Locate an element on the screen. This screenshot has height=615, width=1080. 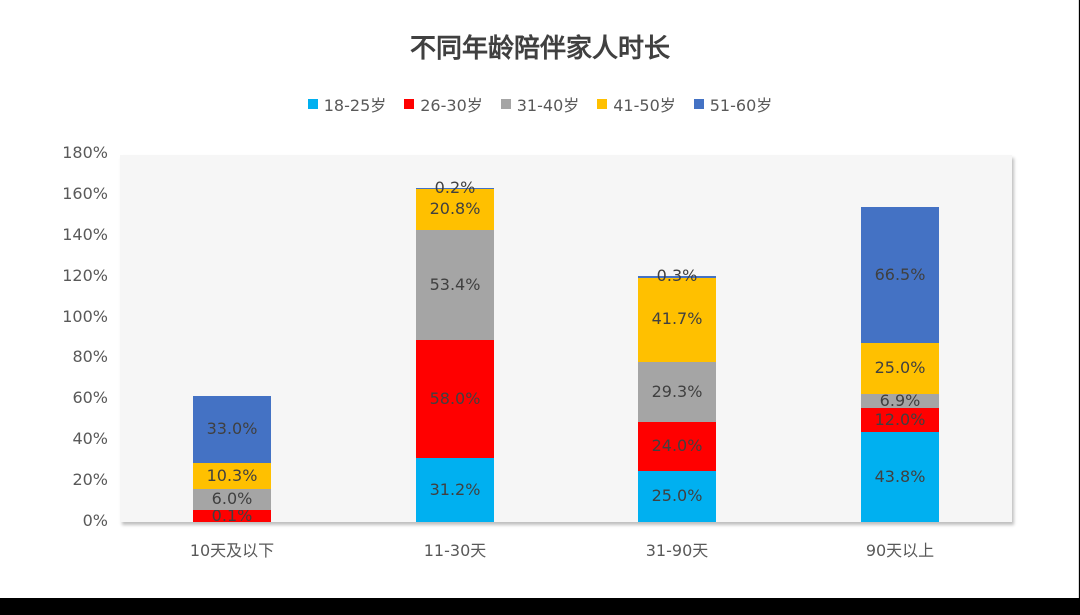
y-tick-label: 60% is located at coordinates (90, 398).